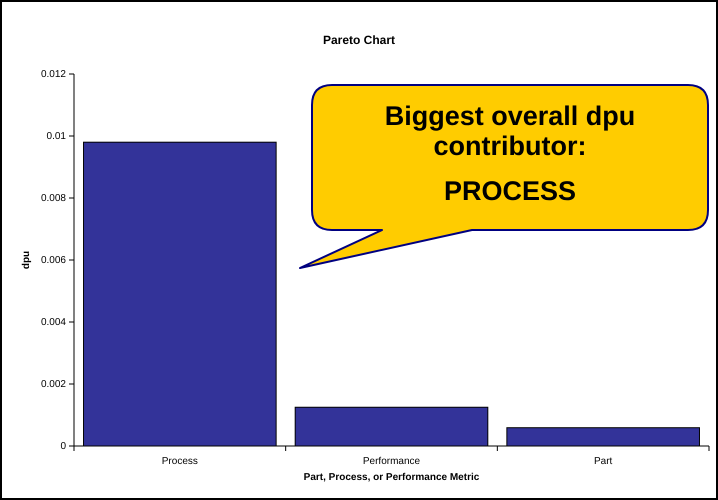 The height and width of the screenshot is (500, 718). Describe the element at coordinates (359, 40) in the screenshot. I see `chart-title: Pareto Chart` at that location.